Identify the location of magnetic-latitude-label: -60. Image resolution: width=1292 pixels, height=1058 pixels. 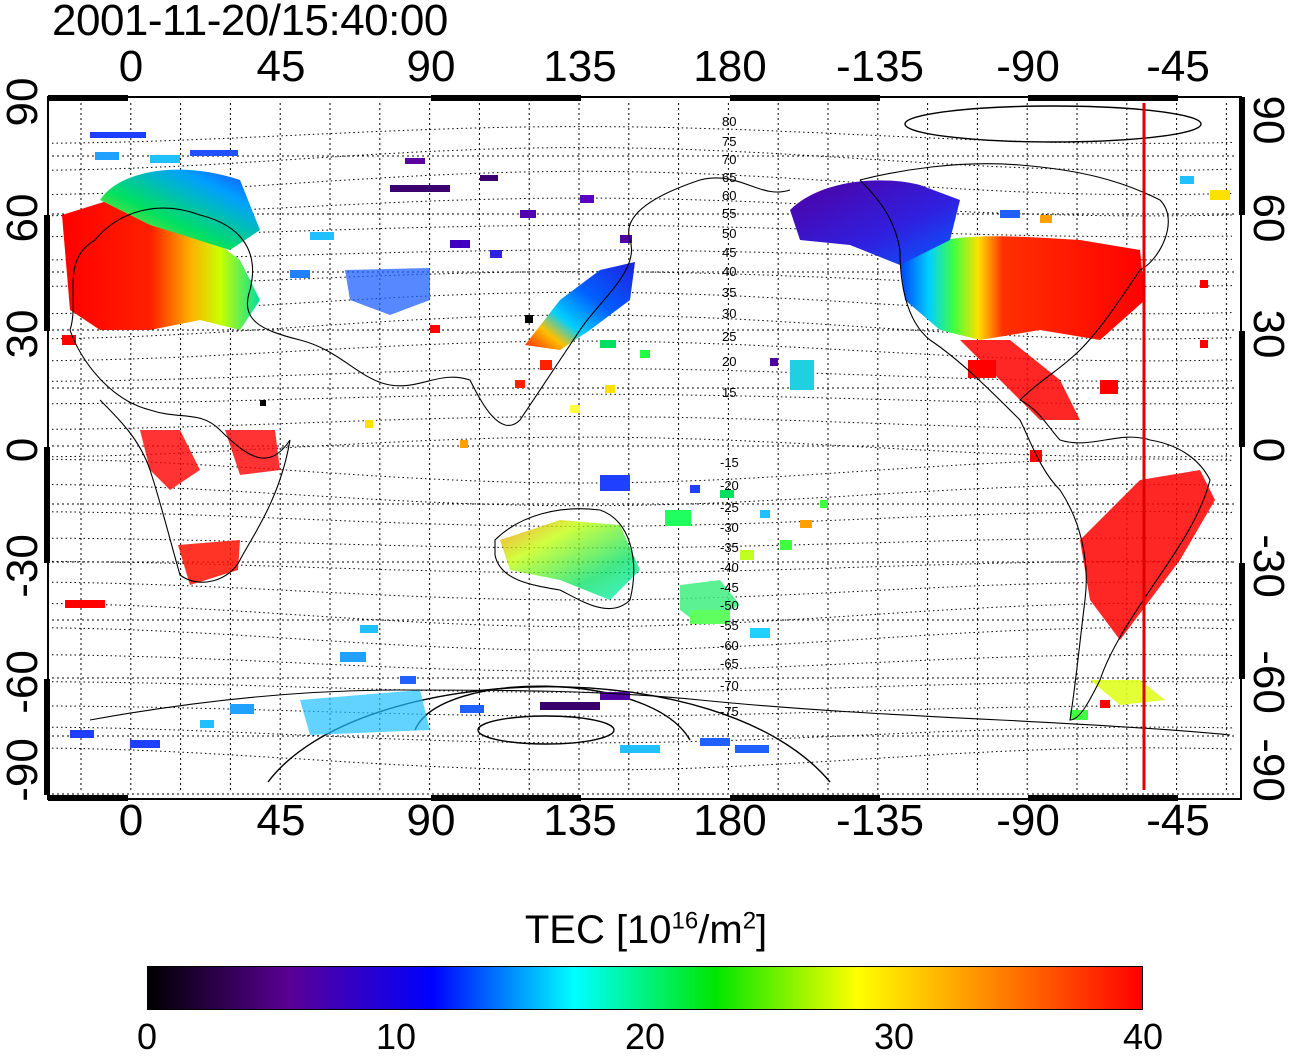
(729, 645).